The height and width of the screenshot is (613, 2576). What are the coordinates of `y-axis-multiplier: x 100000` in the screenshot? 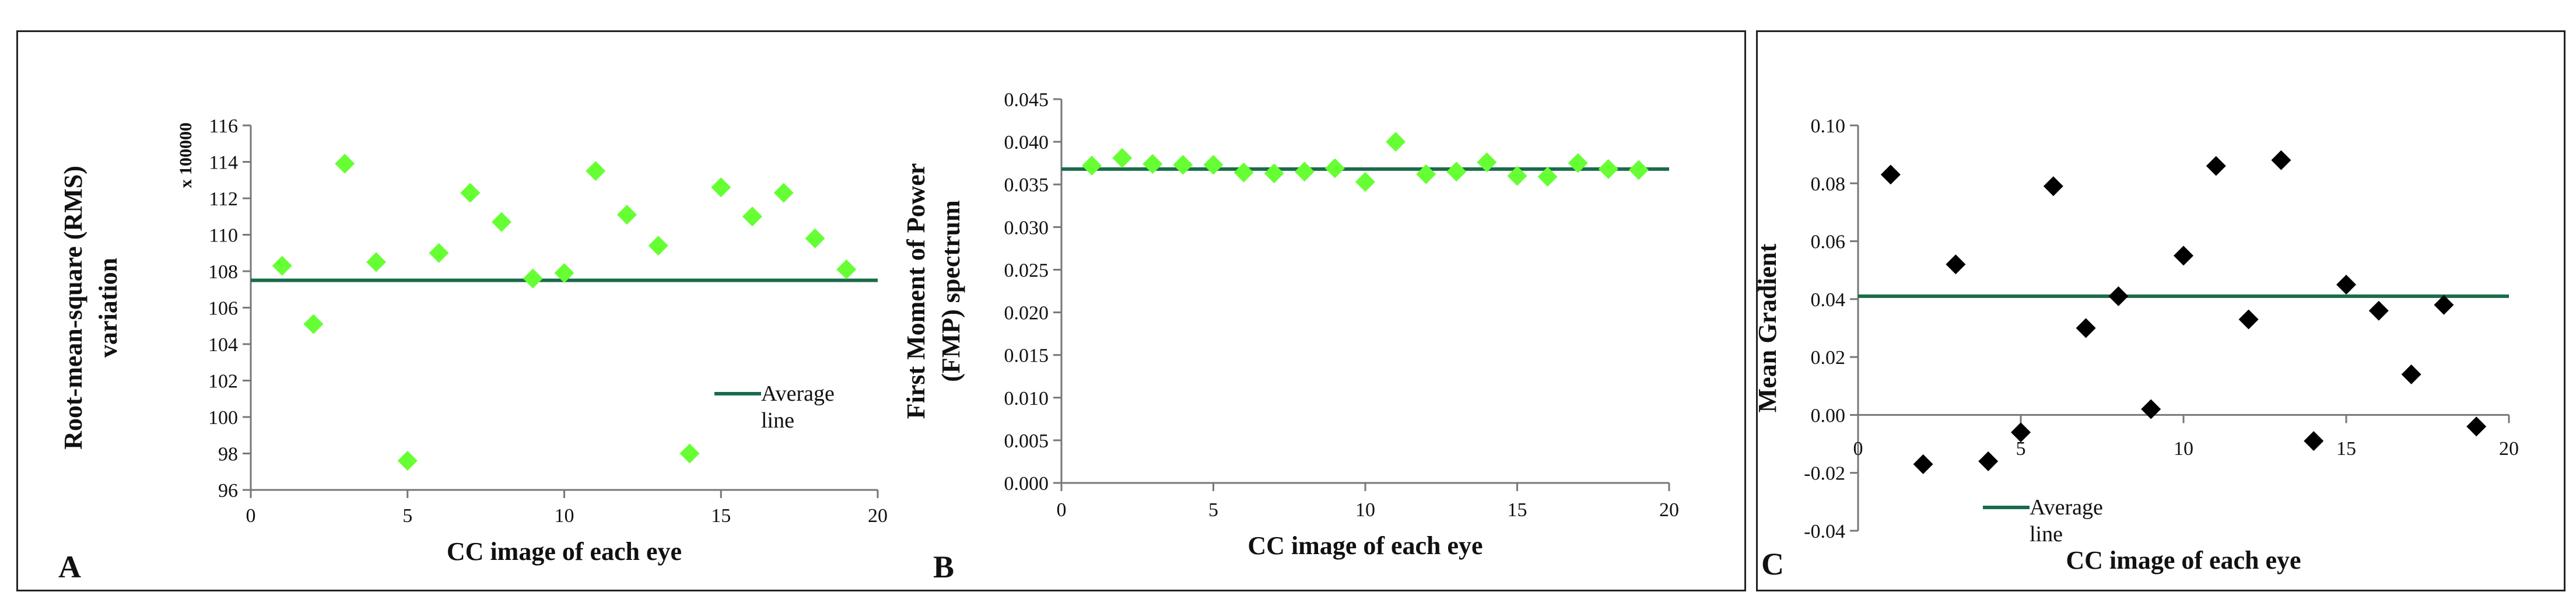 It's located at (185, 155).